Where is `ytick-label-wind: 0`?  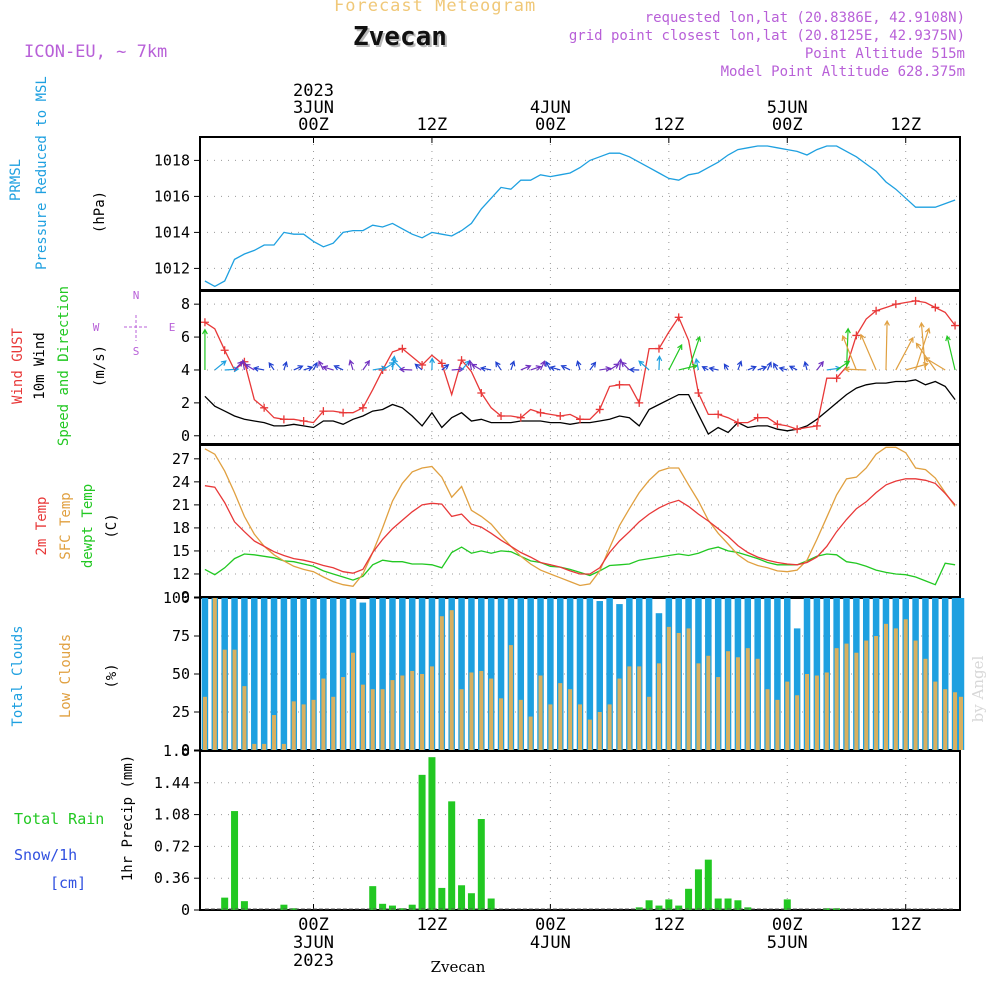 ytick-label-wind: 0 is located at coordinates (185, 436).